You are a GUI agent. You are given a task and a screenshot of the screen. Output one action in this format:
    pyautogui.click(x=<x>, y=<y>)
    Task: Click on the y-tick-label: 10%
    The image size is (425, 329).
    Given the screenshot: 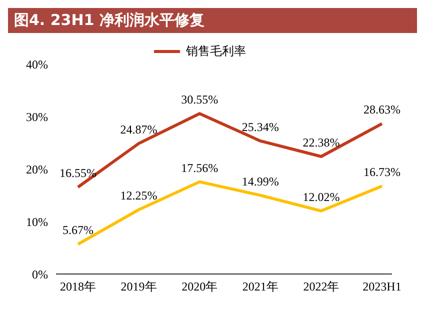 What is the action you would take?
    pyautogui.click(x=37, y=221)
    